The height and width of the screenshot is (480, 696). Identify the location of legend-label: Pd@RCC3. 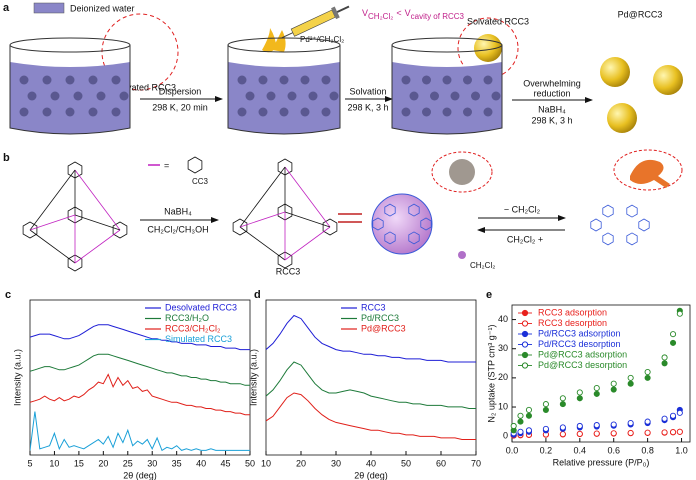
(383, 328).